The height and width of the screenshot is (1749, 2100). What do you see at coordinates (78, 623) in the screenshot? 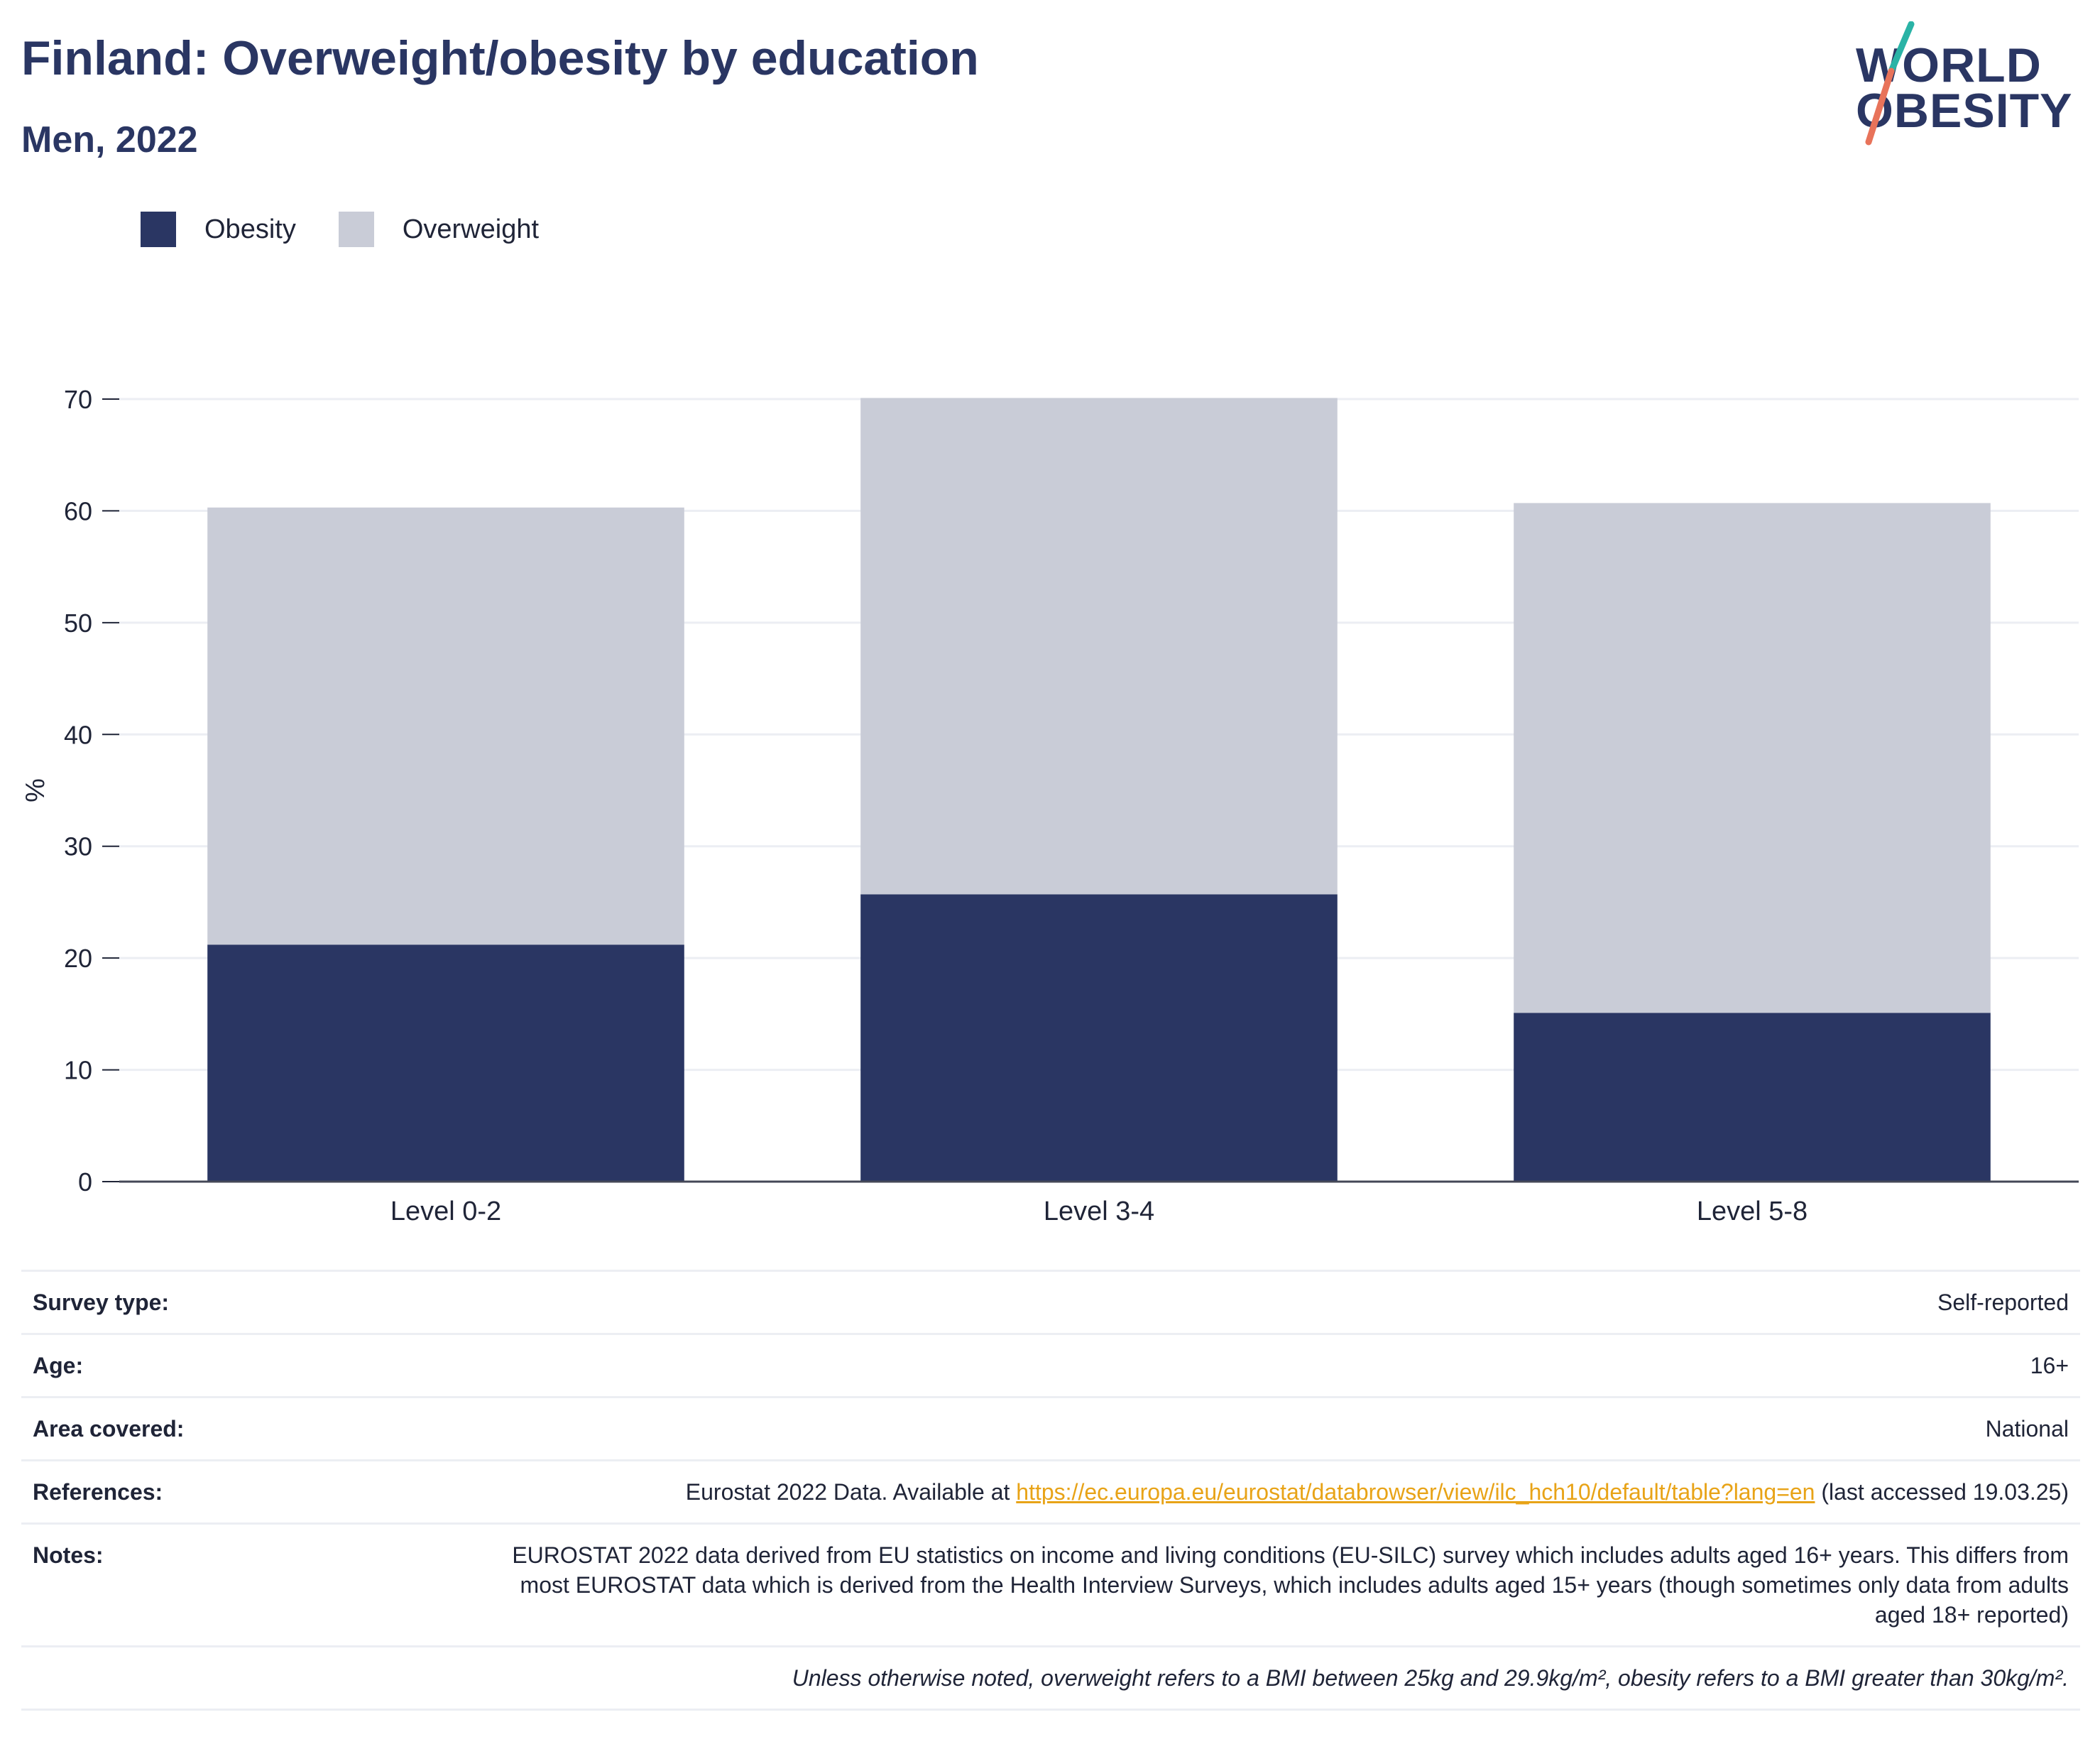
I see `y-tick-label: 50` at bounding box center [78, 623].